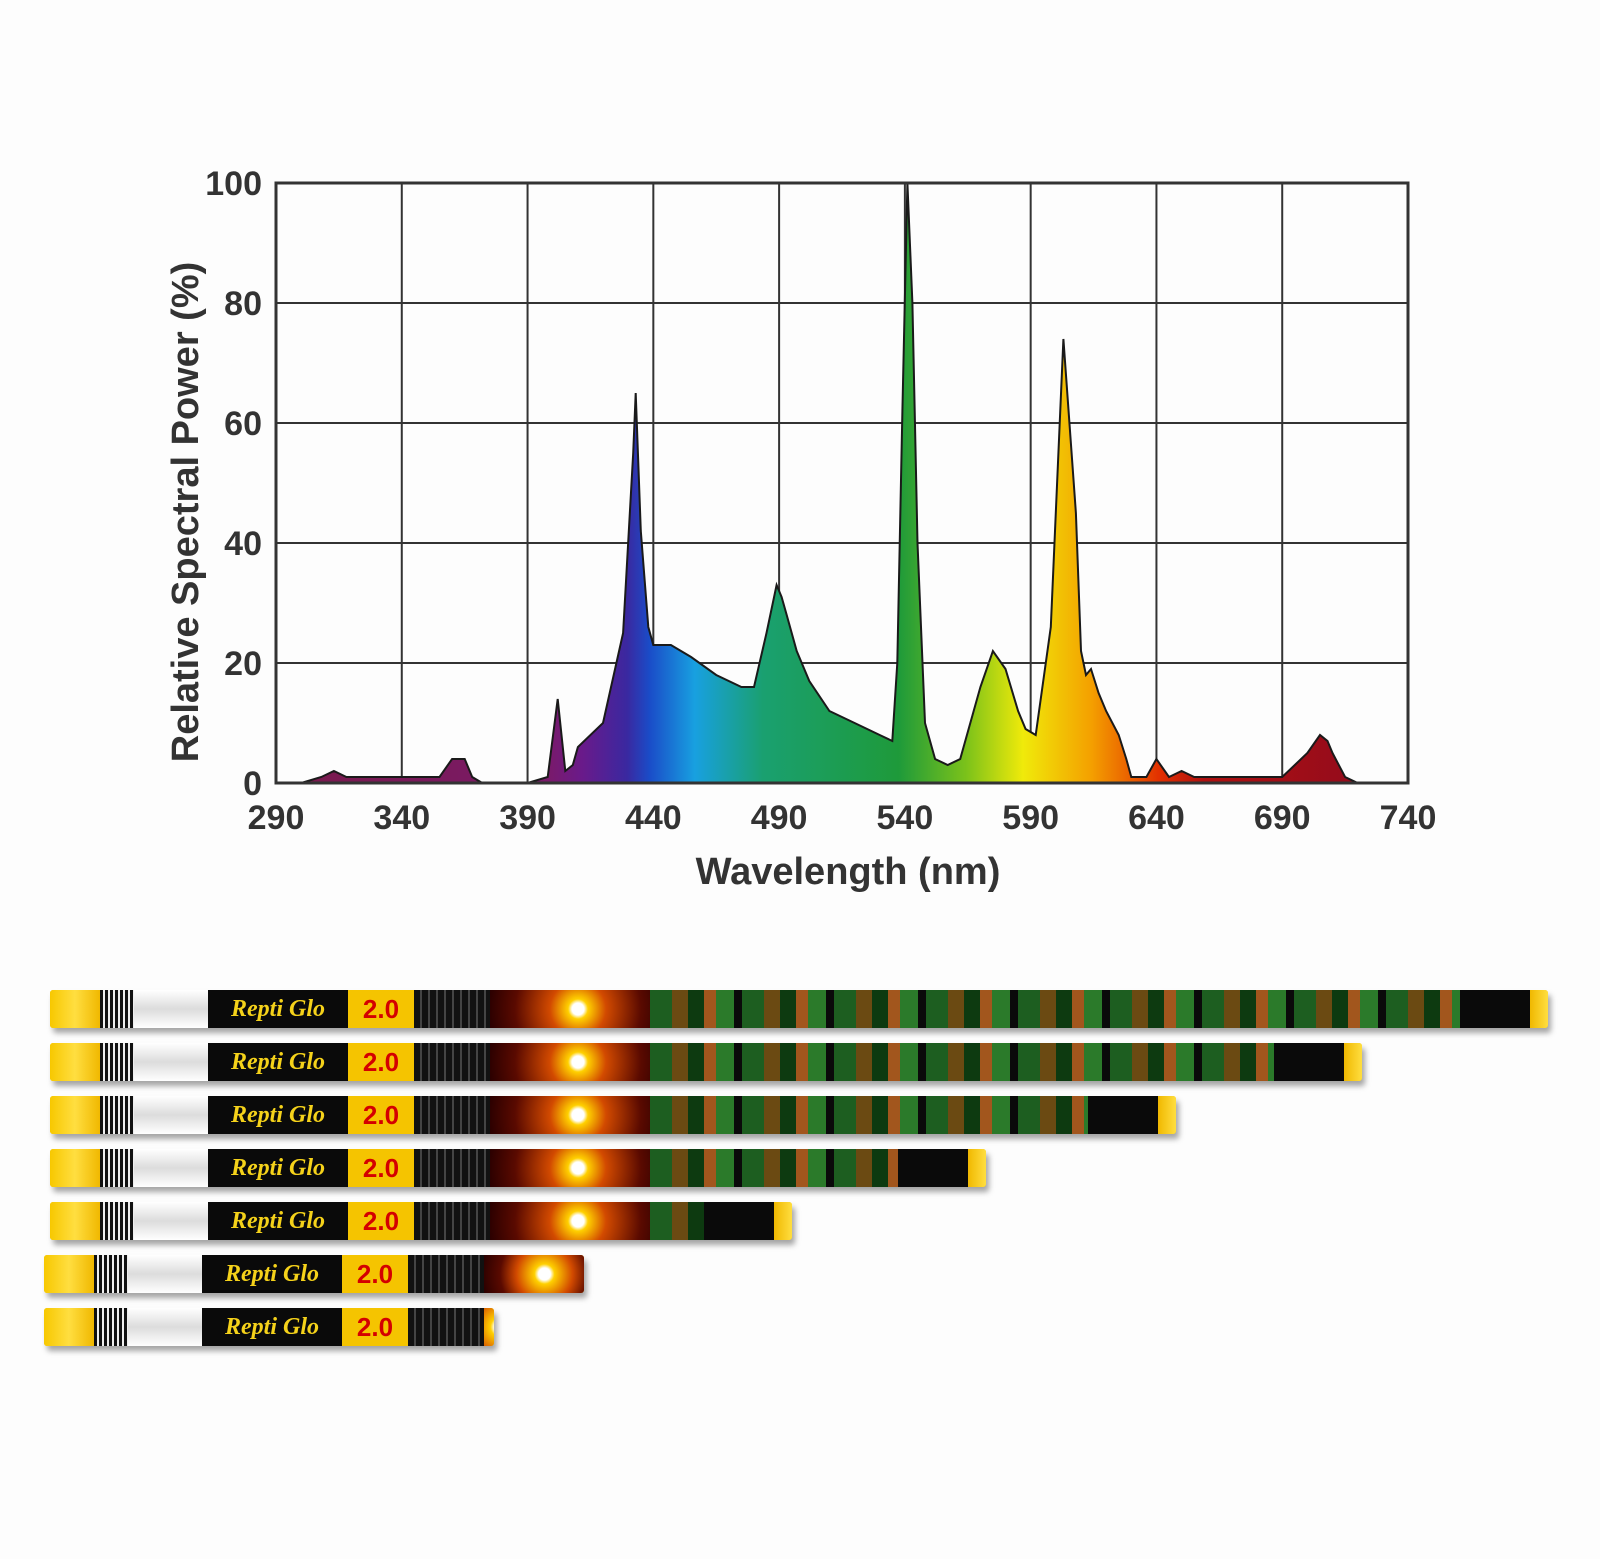 The image size is (1600, 1559). What do you see at coordinates (1282, 818) in the screenshot?
I see `x-tick-label: 690` at bounding box center [1282, 818].